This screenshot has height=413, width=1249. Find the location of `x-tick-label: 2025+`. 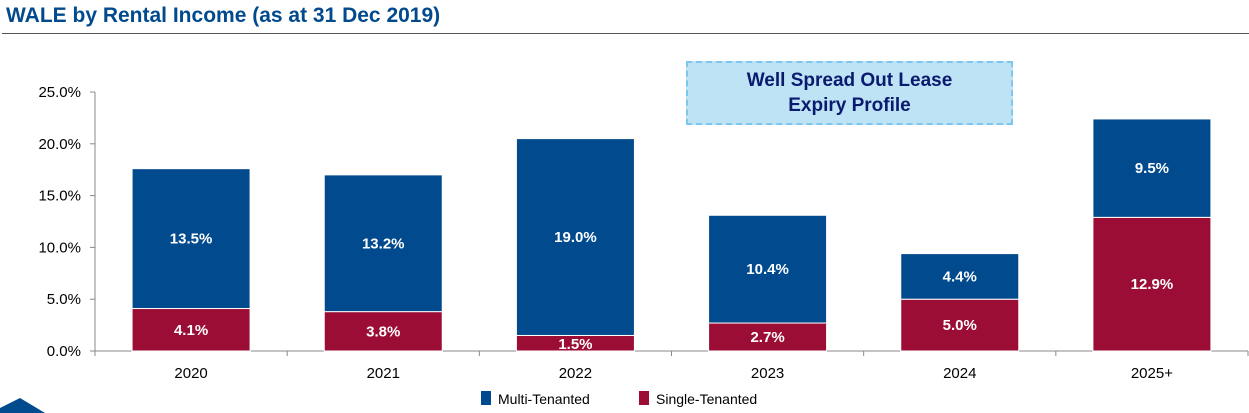

x-tick-label: 2025+ is located at coordinates (1152, 373).